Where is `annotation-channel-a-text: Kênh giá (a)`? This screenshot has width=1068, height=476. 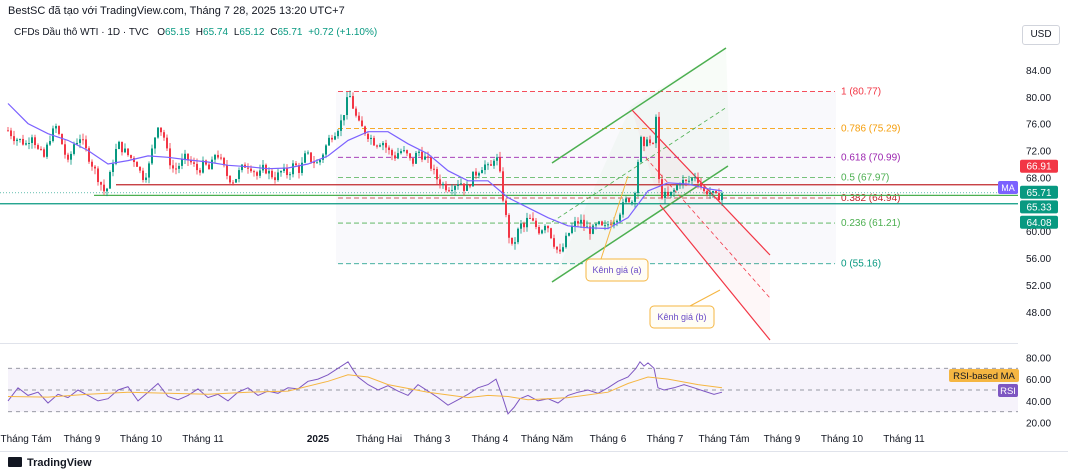 annotation-channel-a-text: Kênh giá (a) is located at coordinates (616, 270).